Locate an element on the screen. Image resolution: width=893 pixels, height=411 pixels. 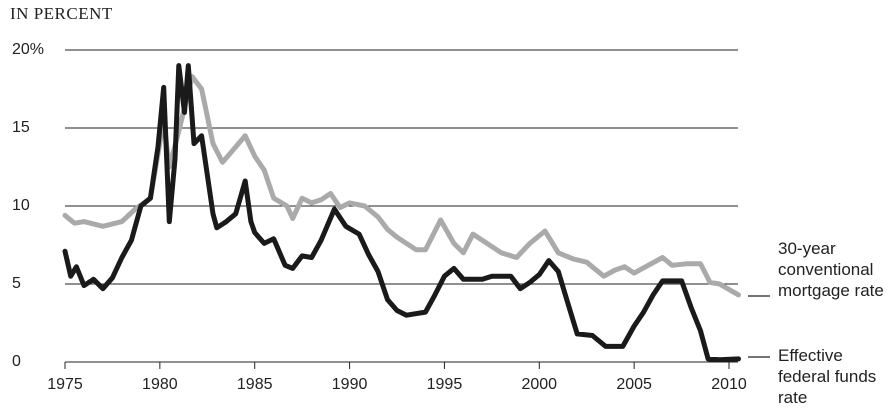
y-tick-label: 15 is located at coordinates (21, 127).